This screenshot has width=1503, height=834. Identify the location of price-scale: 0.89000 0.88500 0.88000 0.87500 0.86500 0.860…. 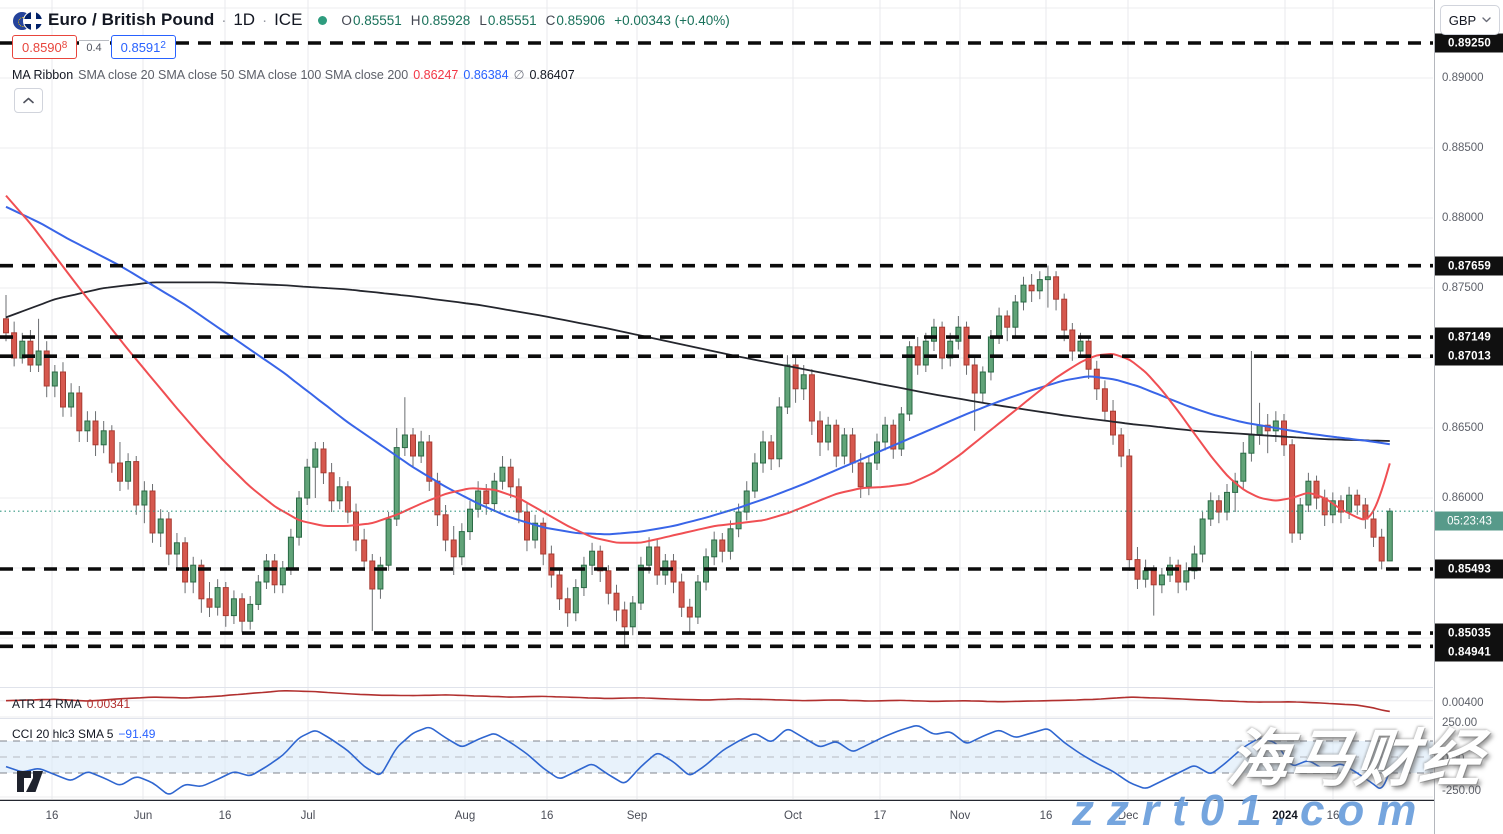
(1468, 417).